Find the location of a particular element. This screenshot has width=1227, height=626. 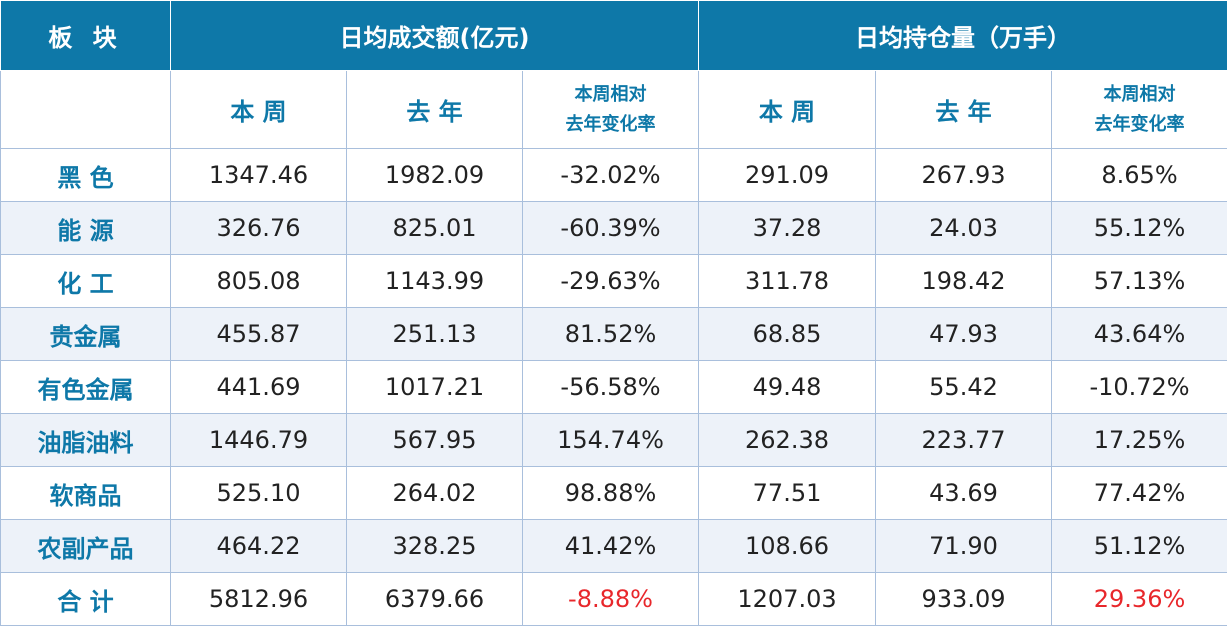

turnover-change: -56.58% is located at coordinates (611, 387).